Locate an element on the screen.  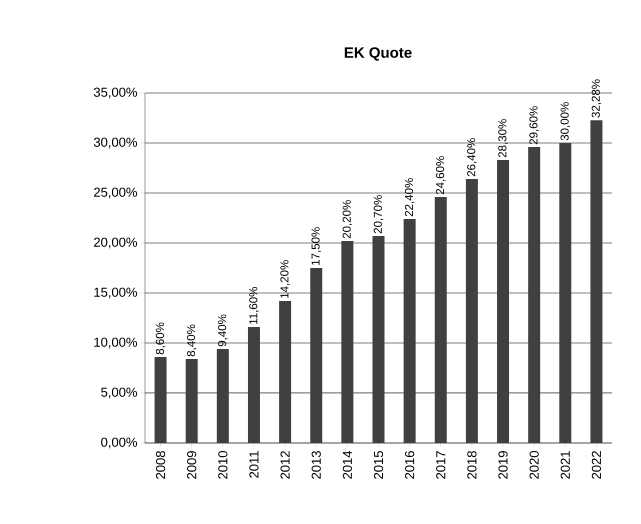
data-label: 14,20% is located at coordinates (285, 279).